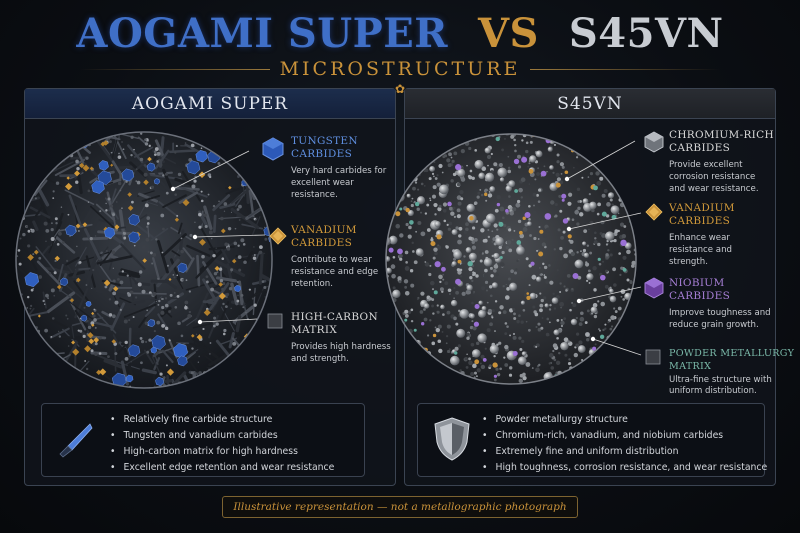  Describe the element at coordinates (334, 323) in the screenshot. I see `matrix-callout-left-title: HIGH-CARBON MATRIX` at that location.